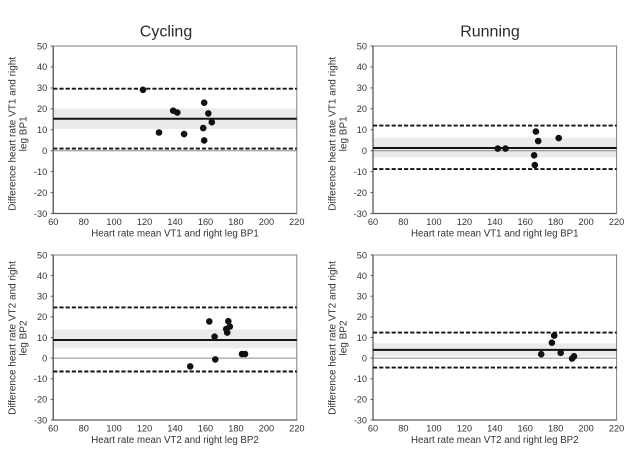  I want to click on svg-text: Cycling, so click(166, 31).